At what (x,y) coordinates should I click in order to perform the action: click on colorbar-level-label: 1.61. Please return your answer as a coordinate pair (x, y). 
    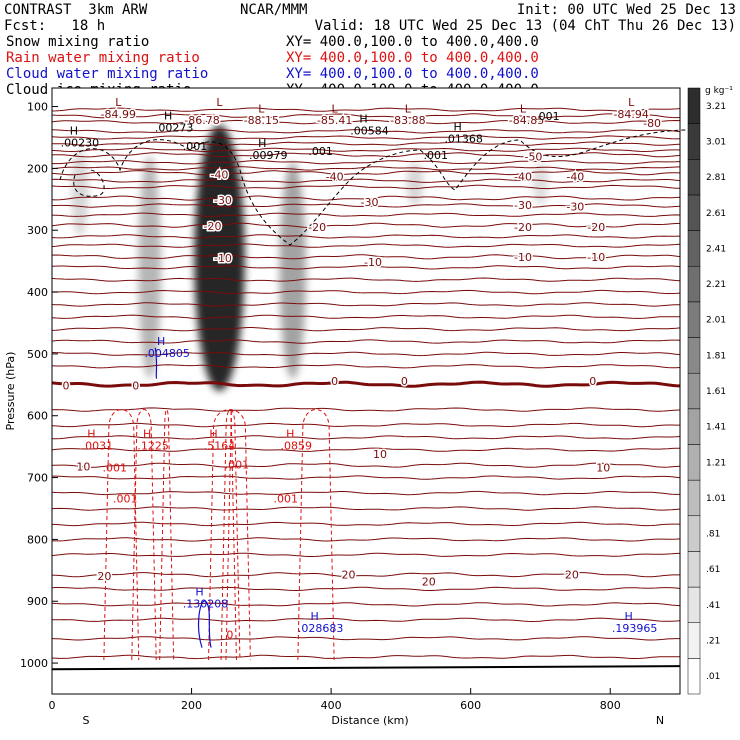
    Looking at the image, I should click on (716, 392).